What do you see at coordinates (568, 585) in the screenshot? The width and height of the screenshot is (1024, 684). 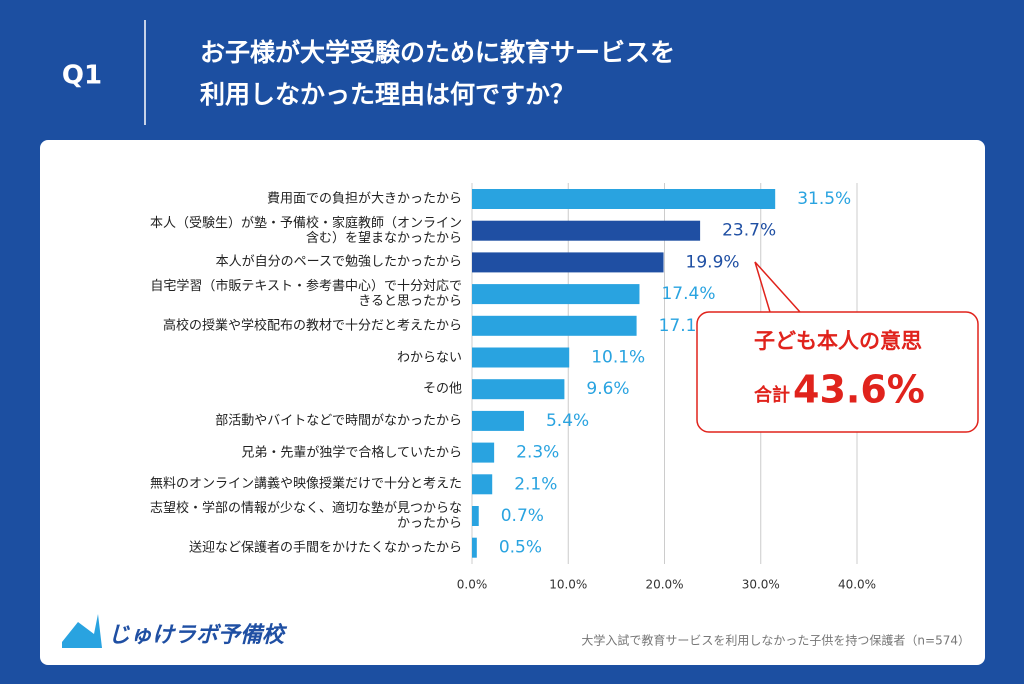 I see `x-tick-label: 10.0%` at bounding box center [568, 585].